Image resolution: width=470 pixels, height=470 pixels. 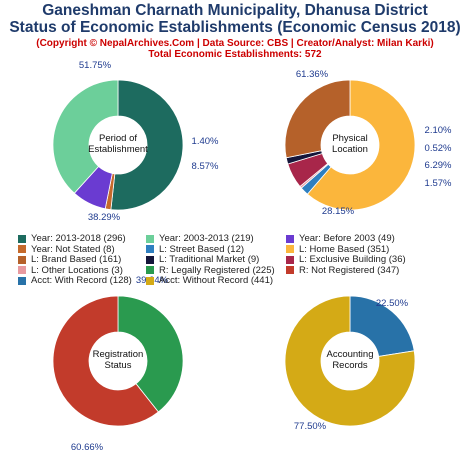 What do you see at coordinates (87, 447) in the screenshot?
I see `slice-percent-label: 60.66%` at bounding box center [87, 447].